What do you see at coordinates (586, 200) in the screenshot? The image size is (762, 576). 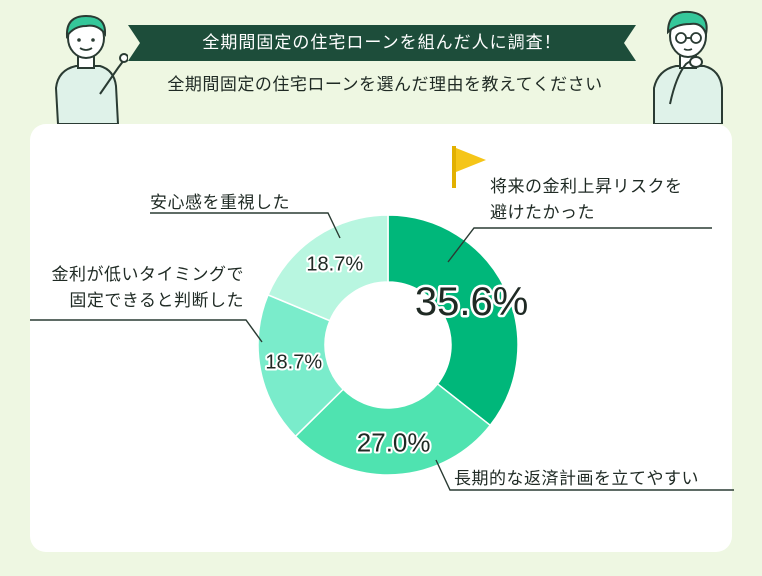 I see `category-label-1: 将来の金利上昇リスクを 避けたかった` at bounding box center [586, 200].